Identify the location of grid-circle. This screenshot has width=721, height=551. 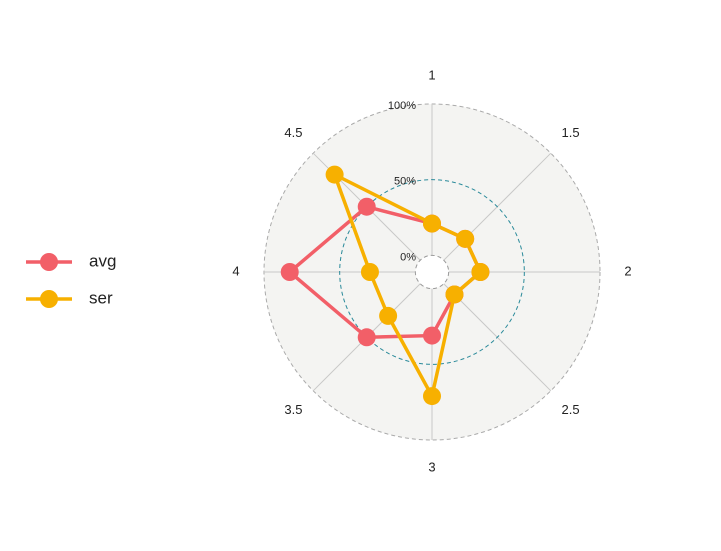
(432, 272).